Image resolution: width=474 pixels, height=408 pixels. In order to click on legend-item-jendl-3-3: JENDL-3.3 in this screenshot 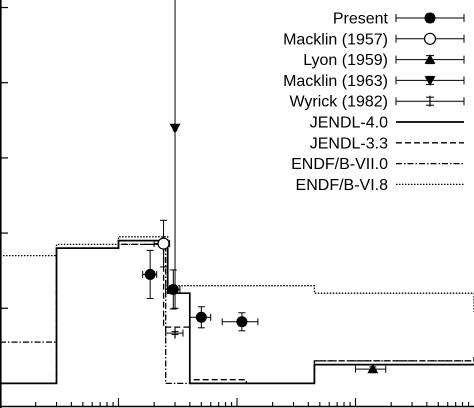, I will do `click(387, 143)`.